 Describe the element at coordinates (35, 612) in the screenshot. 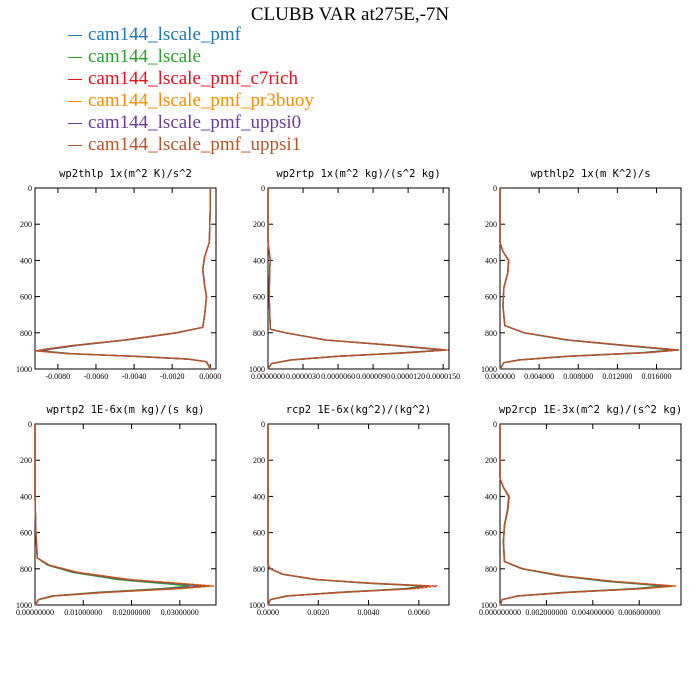

I see `x-tick-label: 0.00000000` at that location.